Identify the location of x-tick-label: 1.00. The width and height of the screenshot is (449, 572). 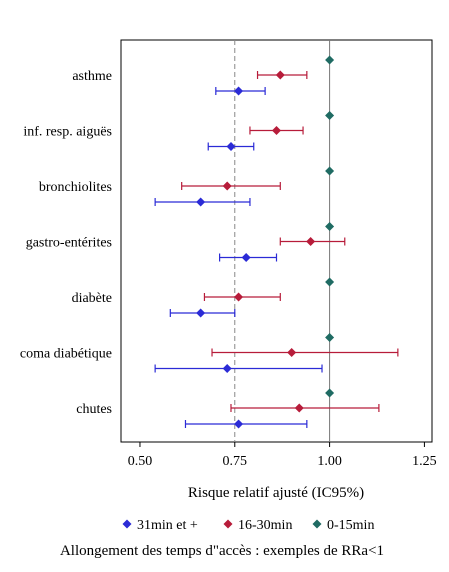
(329, 461).